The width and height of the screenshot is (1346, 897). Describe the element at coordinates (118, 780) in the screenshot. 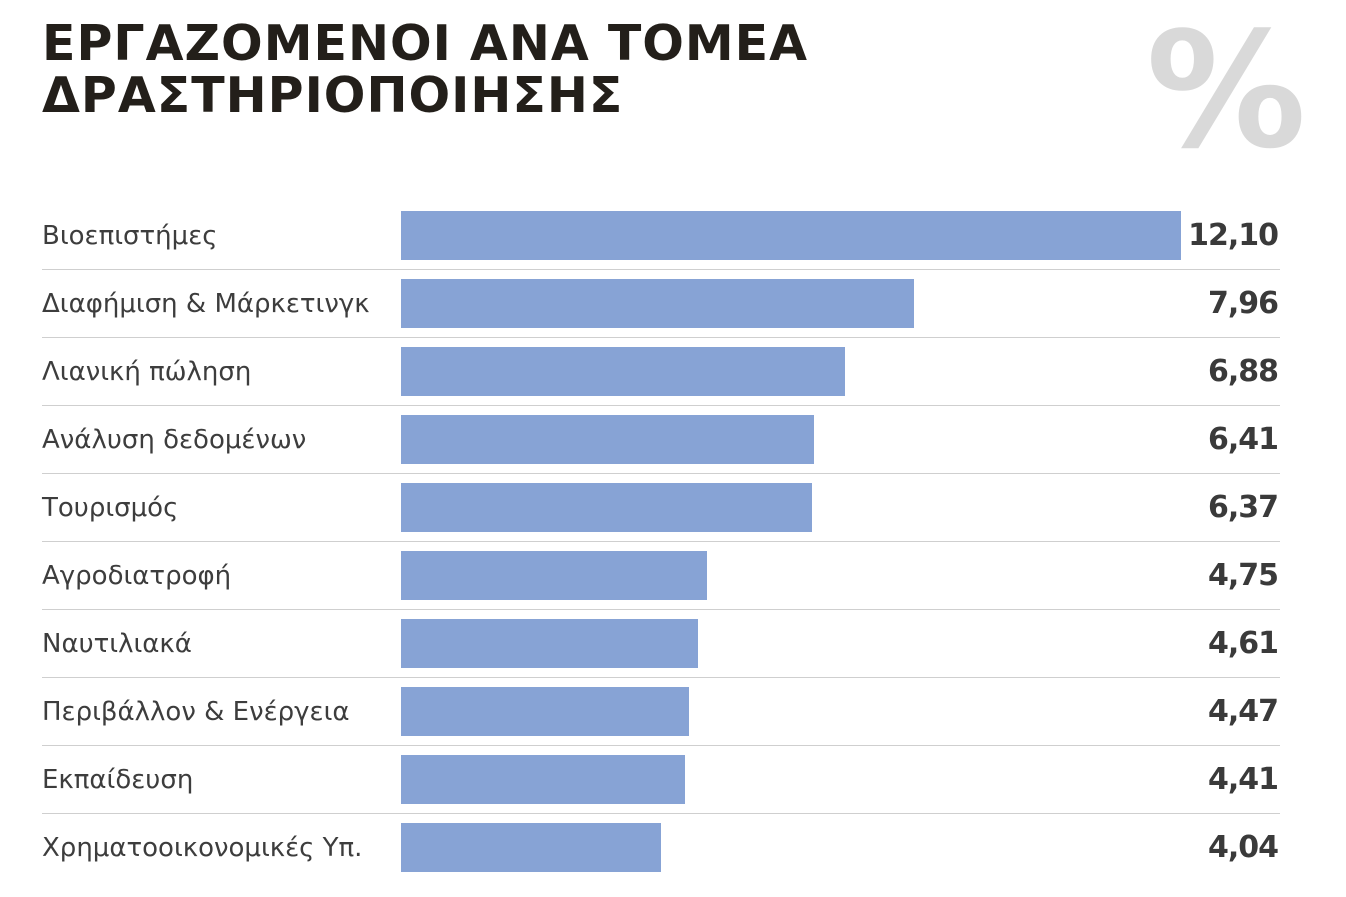

I see `category-label: Εκπαίδευση` at that location.